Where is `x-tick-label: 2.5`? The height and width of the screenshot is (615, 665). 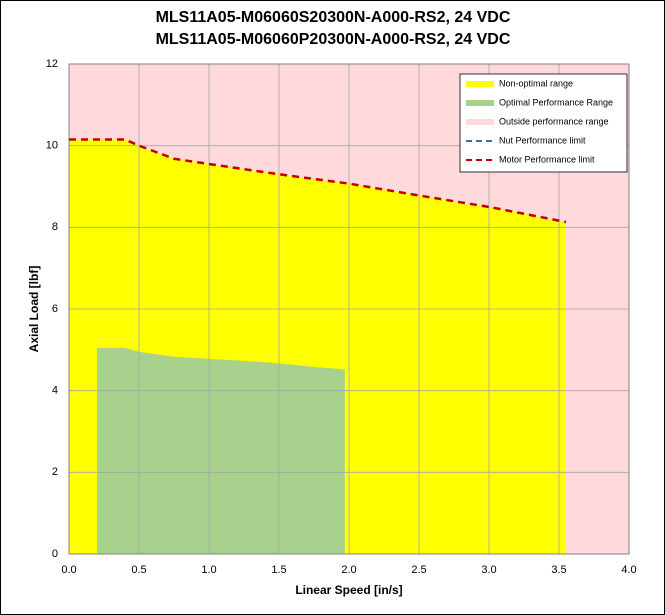 x-tick-label: 2.5 is located at coordinates (418, 570).